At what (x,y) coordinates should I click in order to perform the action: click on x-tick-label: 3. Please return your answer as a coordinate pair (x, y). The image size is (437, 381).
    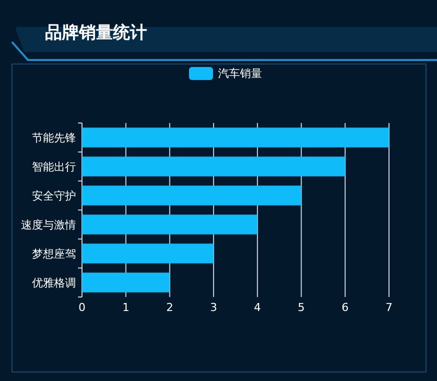
    Looking at the image, I should click on (214, 307).